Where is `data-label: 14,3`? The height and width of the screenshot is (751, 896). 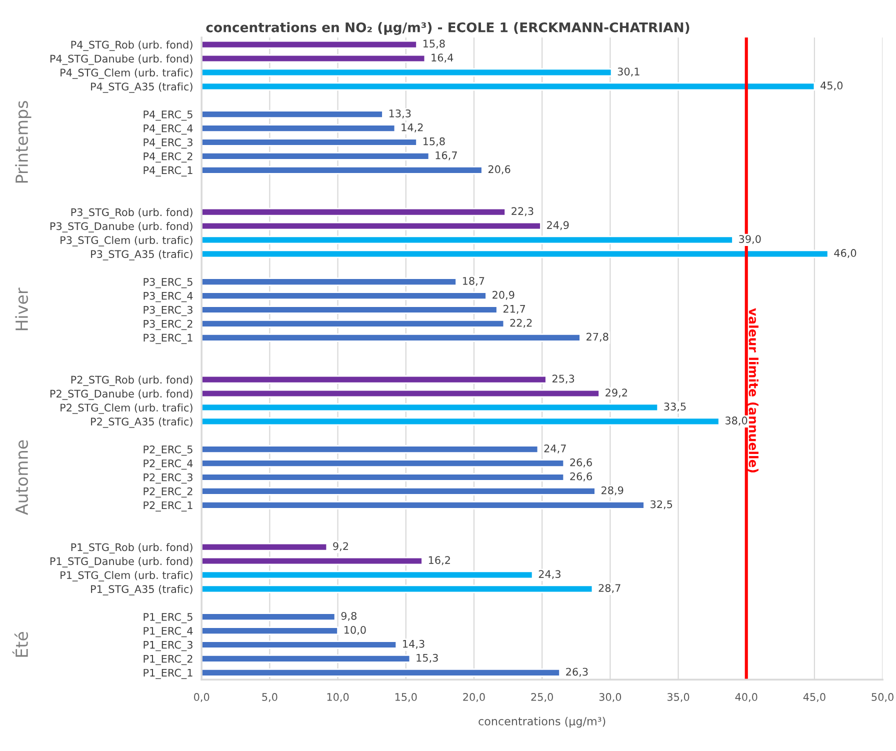
data-label: 14,3 is located at coordinates (413, 644).